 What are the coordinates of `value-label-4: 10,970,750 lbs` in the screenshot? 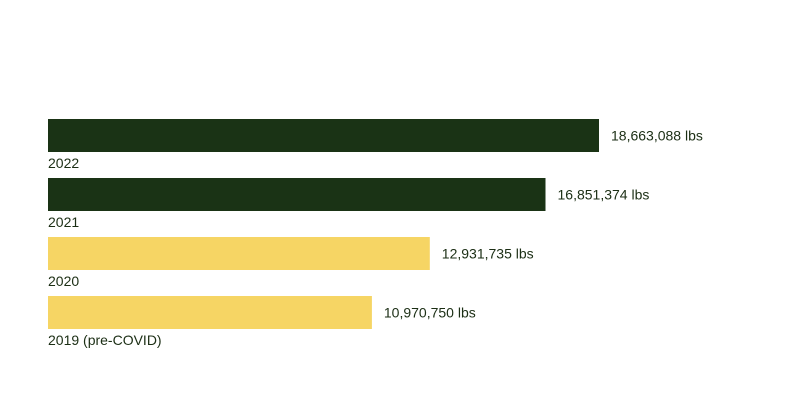 It's located at (430, 313).